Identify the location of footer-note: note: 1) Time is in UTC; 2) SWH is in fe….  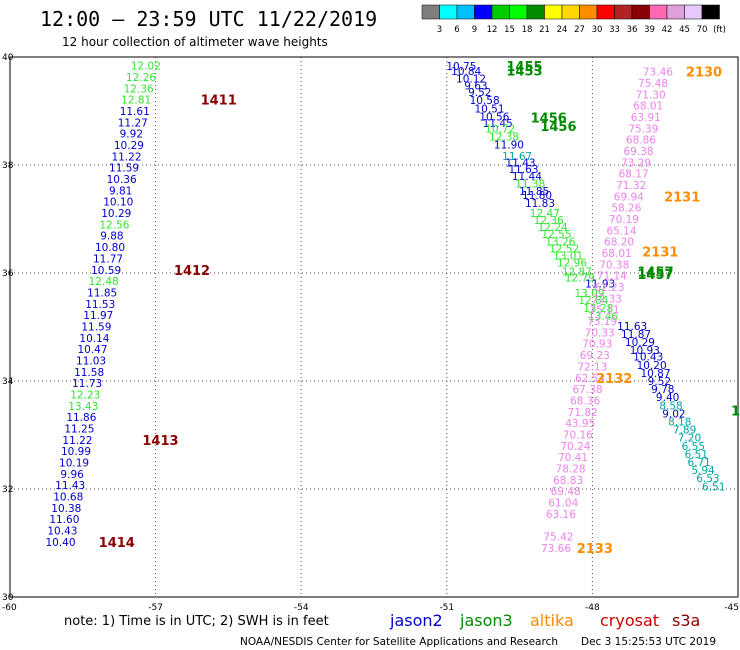
(196, 621).